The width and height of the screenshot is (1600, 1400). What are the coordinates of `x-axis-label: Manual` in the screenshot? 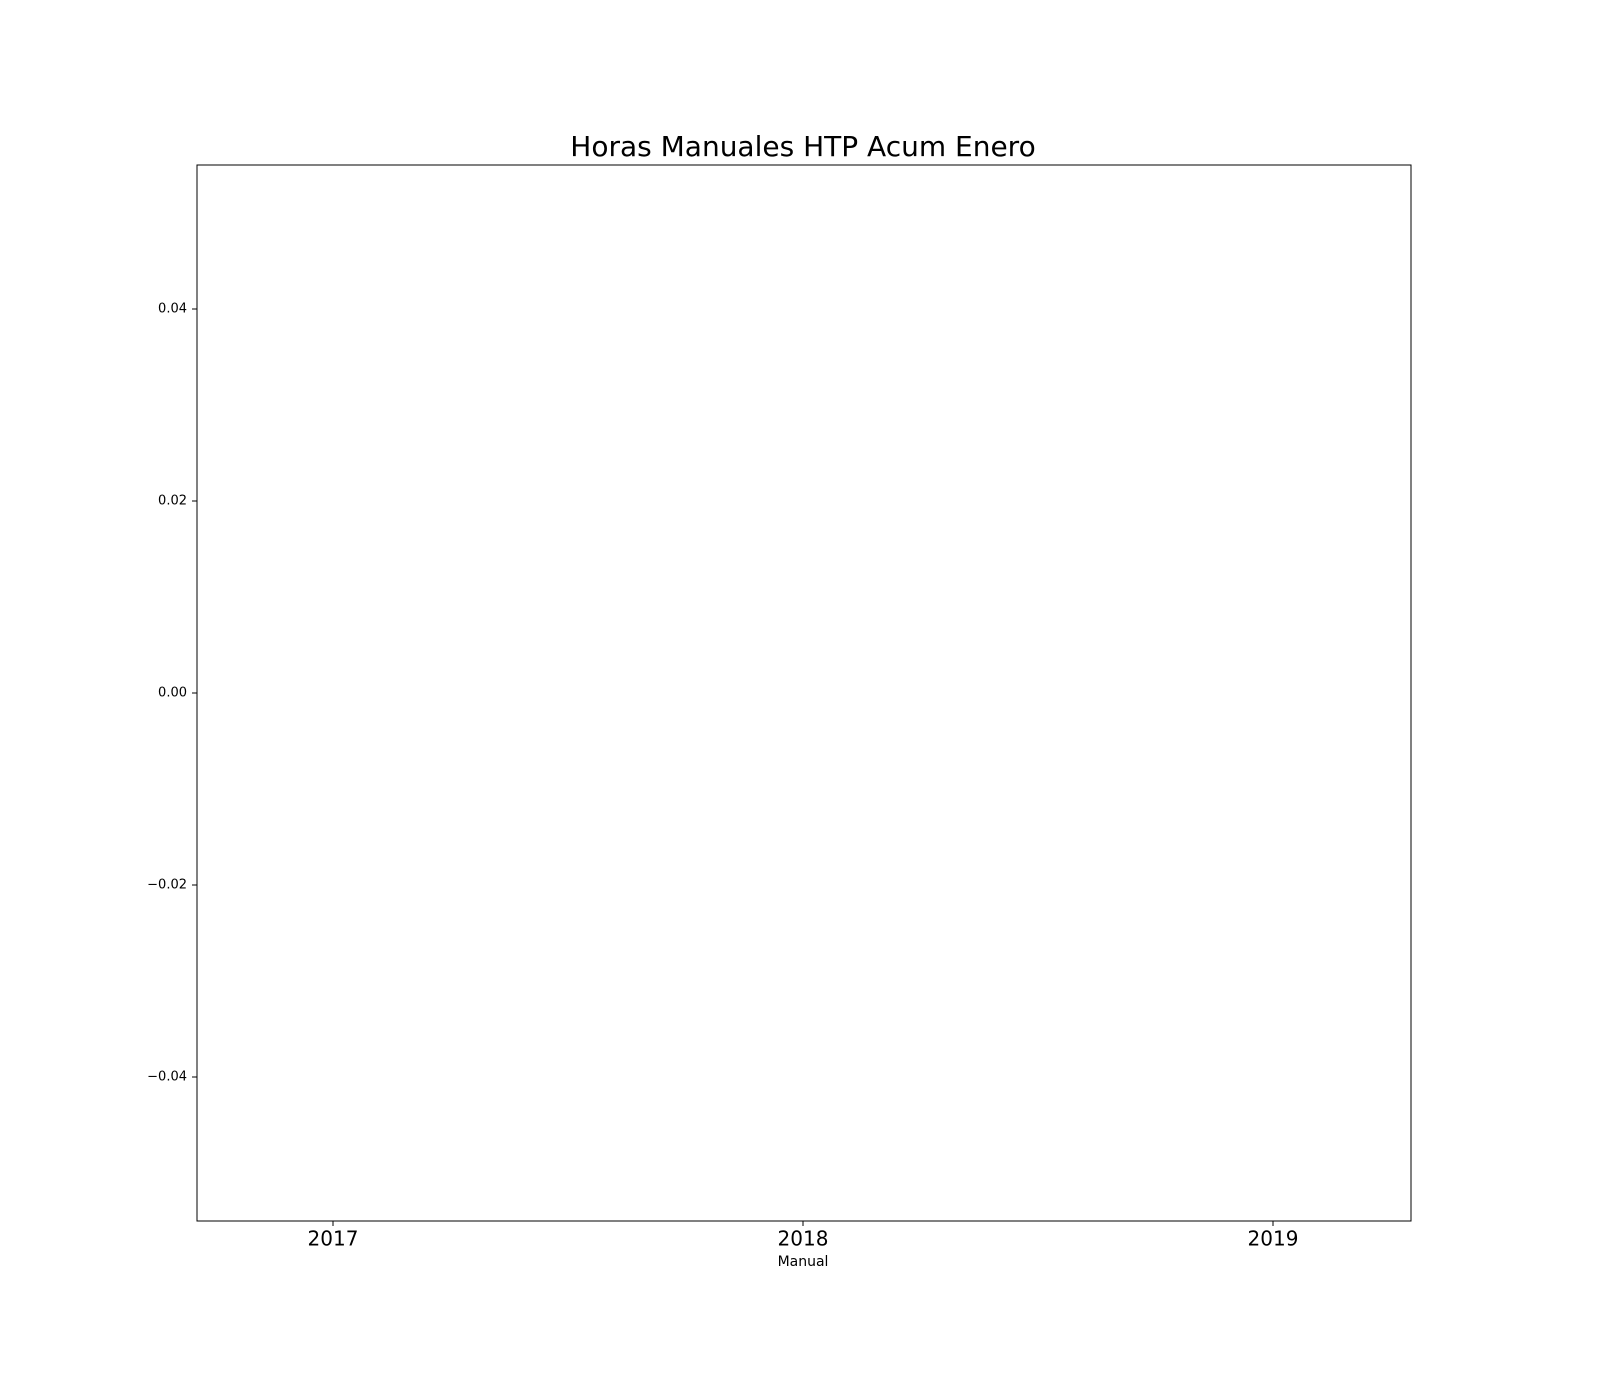 It's located at (803, 1262).